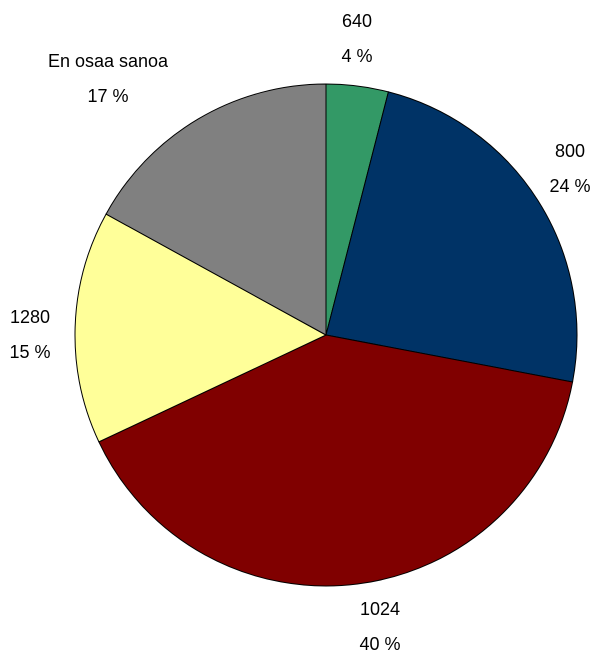 The image size is (600, 653). What do you see at coordinates (570, 151) in the screenshot?
I see `slice-label: 800` at bounding box center [570, 151].